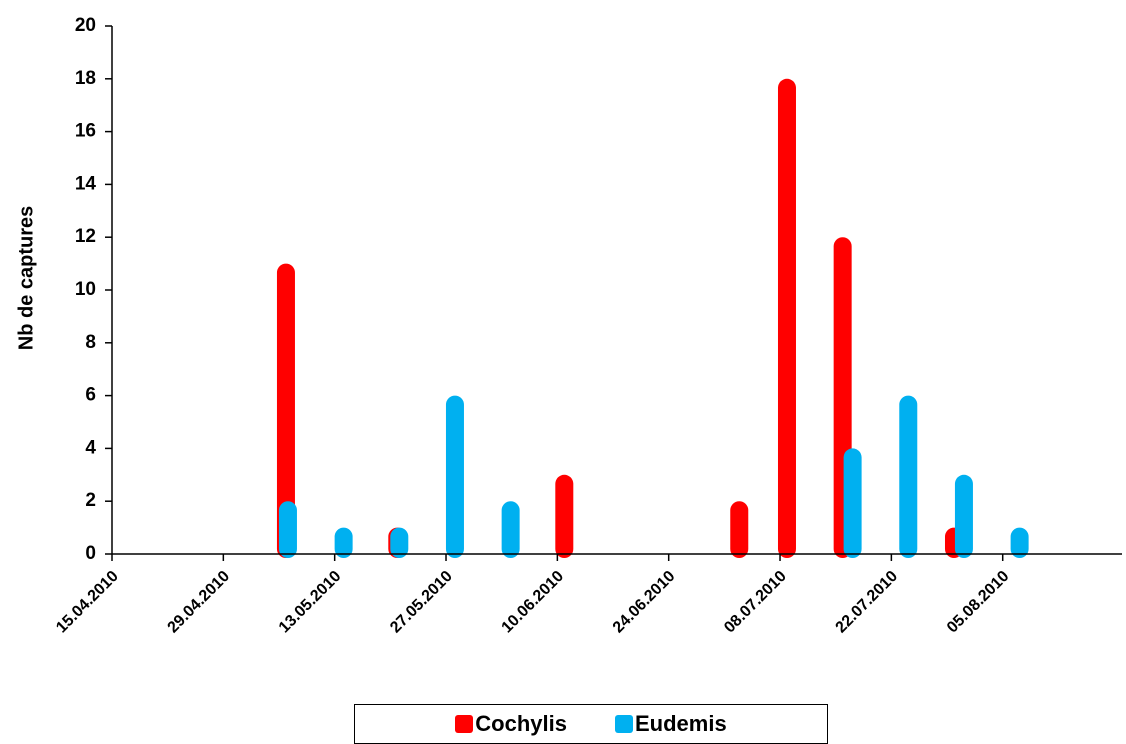 Image resolution: width=1126 pixels, height=744 pixels. What do you see at coordinates (85, 78) in the screenshot?
I see `y-tick-label: 18` at bounding box center [85, 78].